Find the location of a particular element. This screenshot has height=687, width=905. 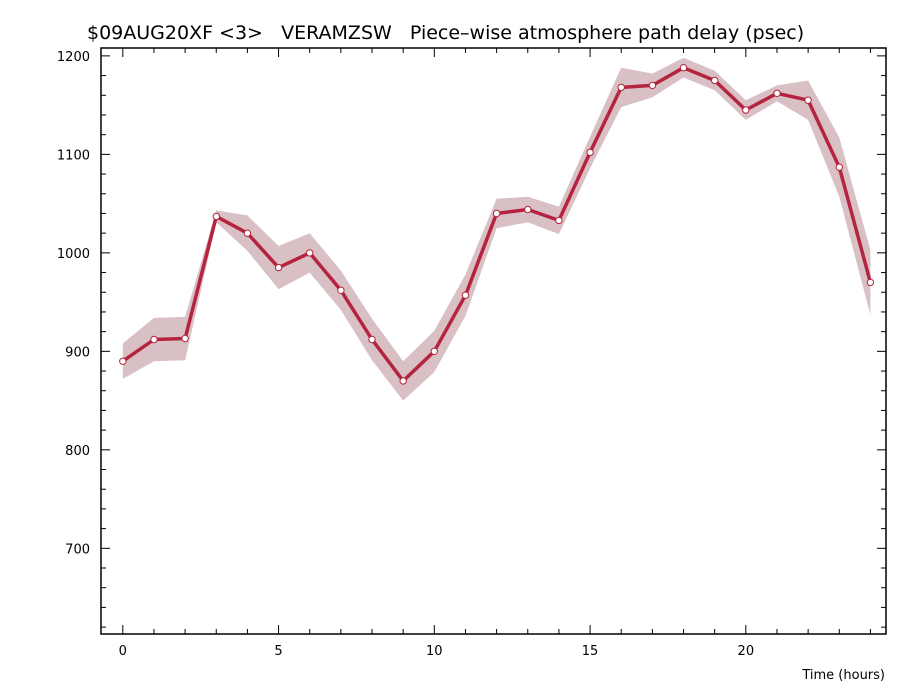

x-axis-label: Time (hours) is located at coordinates (843, 675).